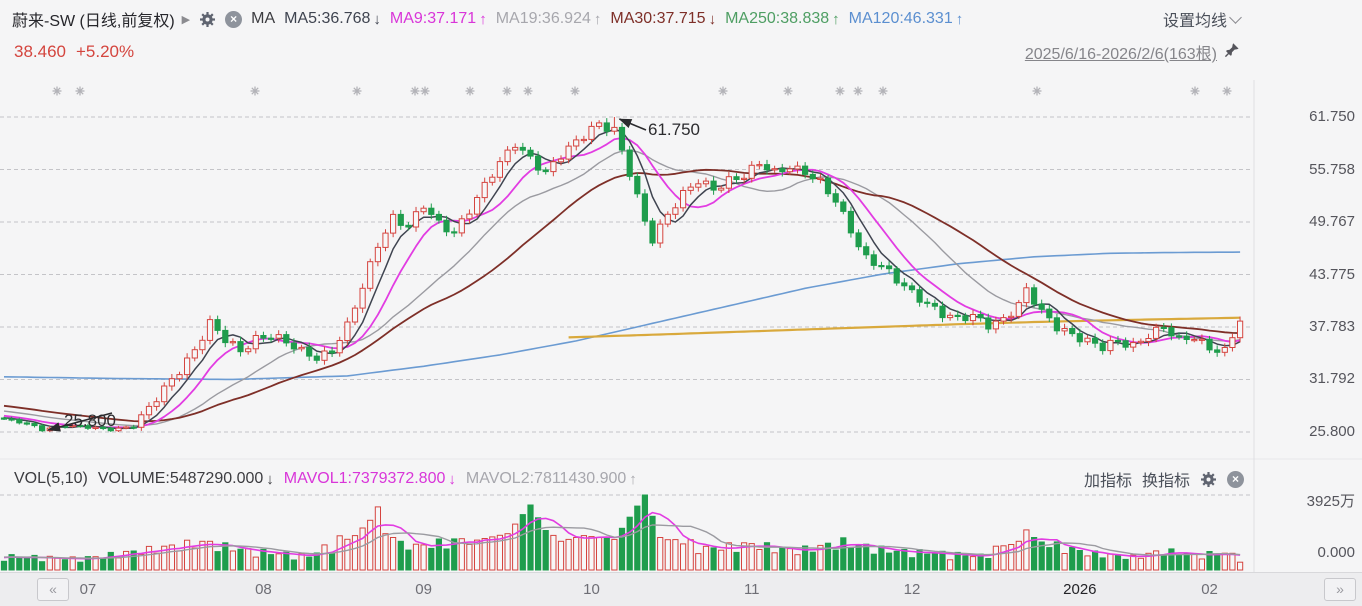 The height and width of the screenshot is (606, 1362). What do you see at coordinates (1332, 221) in the screenshot?
I see `price-tick-label: 49.767` at bounding box center [1332, 221].